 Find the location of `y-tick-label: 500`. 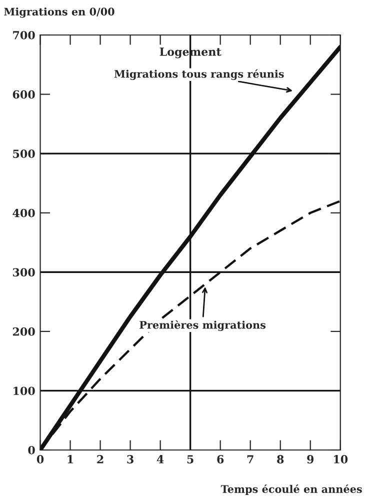

y-tick-label: 500 is located at coordinates (24, 154).